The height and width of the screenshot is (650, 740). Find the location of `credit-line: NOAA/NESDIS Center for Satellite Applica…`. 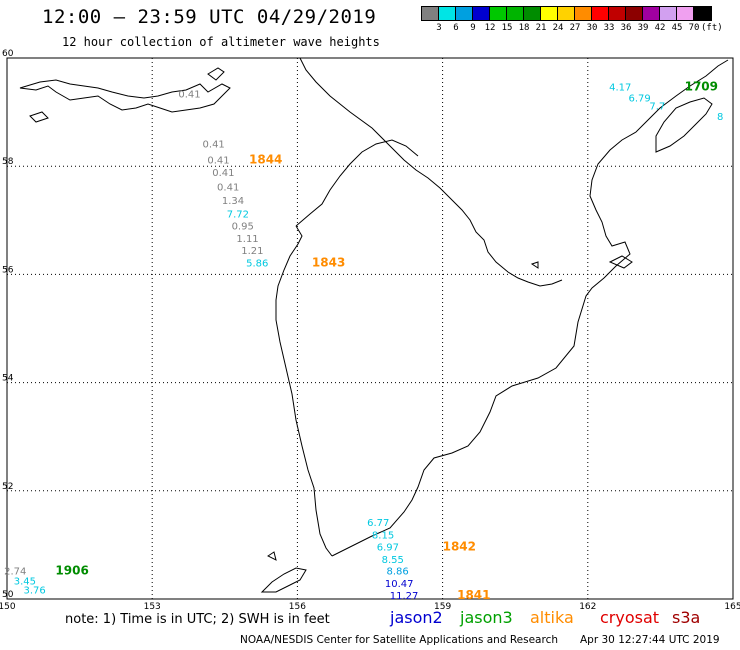

credit-line: NOAA/NESDIS Center for Satellite Applica… is located at coordinates (399, 640).